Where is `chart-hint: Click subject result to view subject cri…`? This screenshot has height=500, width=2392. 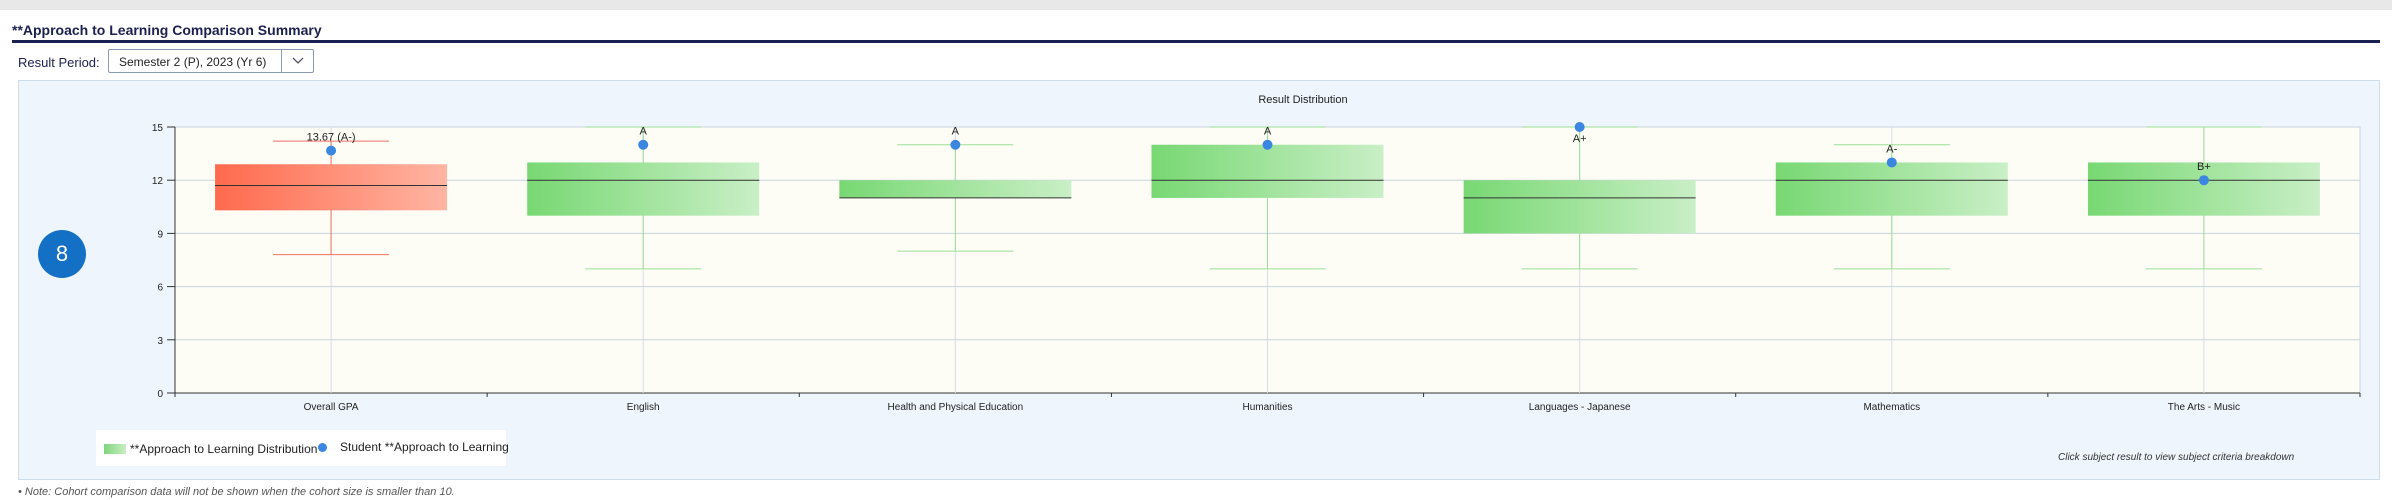 chart-hint: Click subject result to view subject cri… is located at coordinates (2176, 457).